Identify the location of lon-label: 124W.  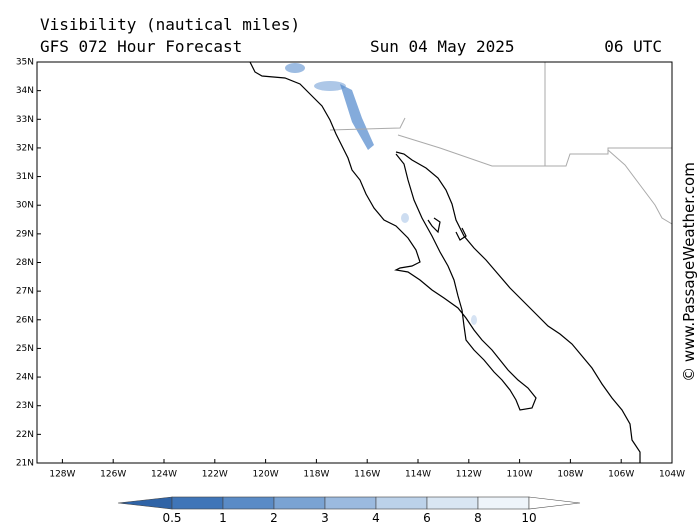
(164, 475).